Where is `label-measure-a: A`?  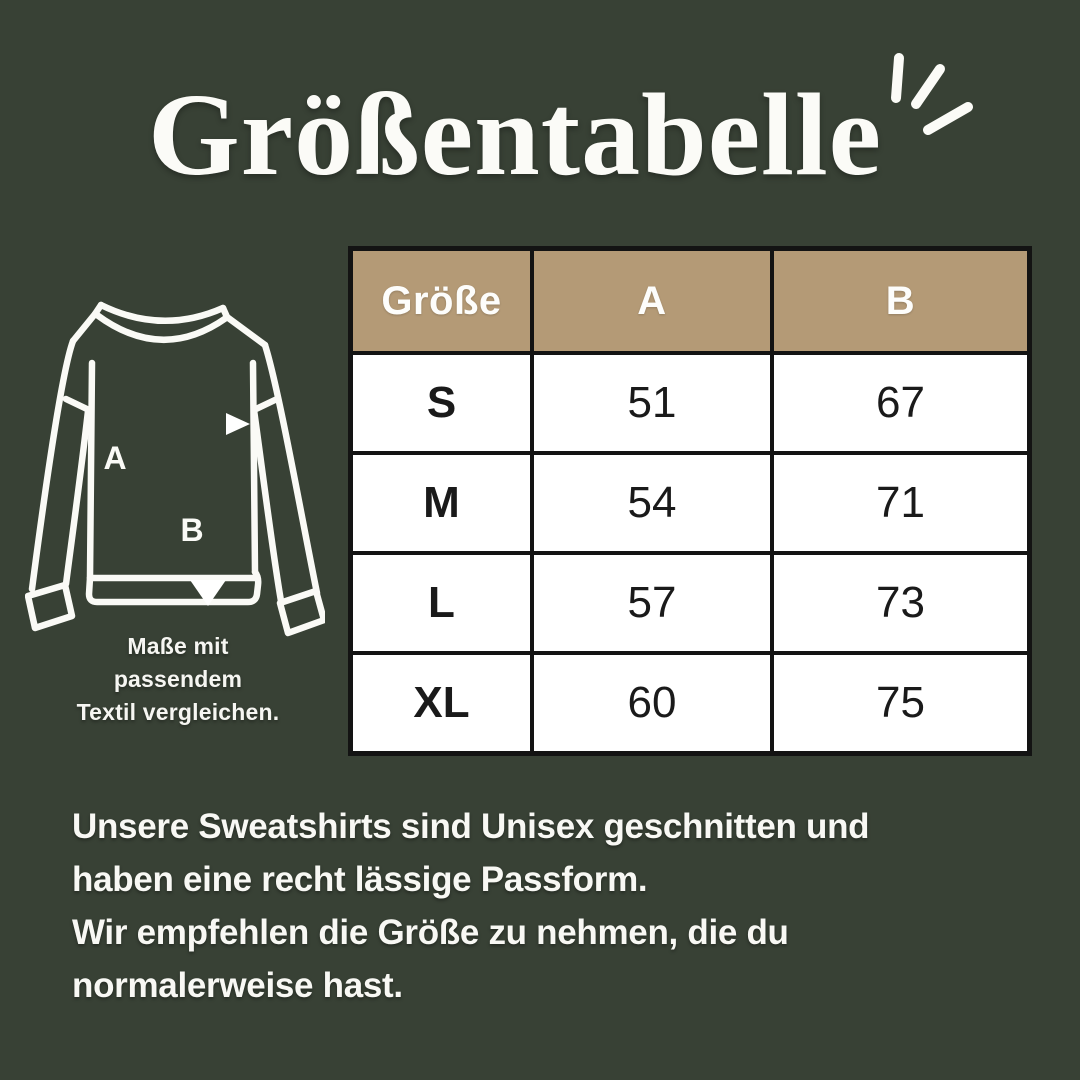 label-measure-a: A is located at coordinates (114, 458).